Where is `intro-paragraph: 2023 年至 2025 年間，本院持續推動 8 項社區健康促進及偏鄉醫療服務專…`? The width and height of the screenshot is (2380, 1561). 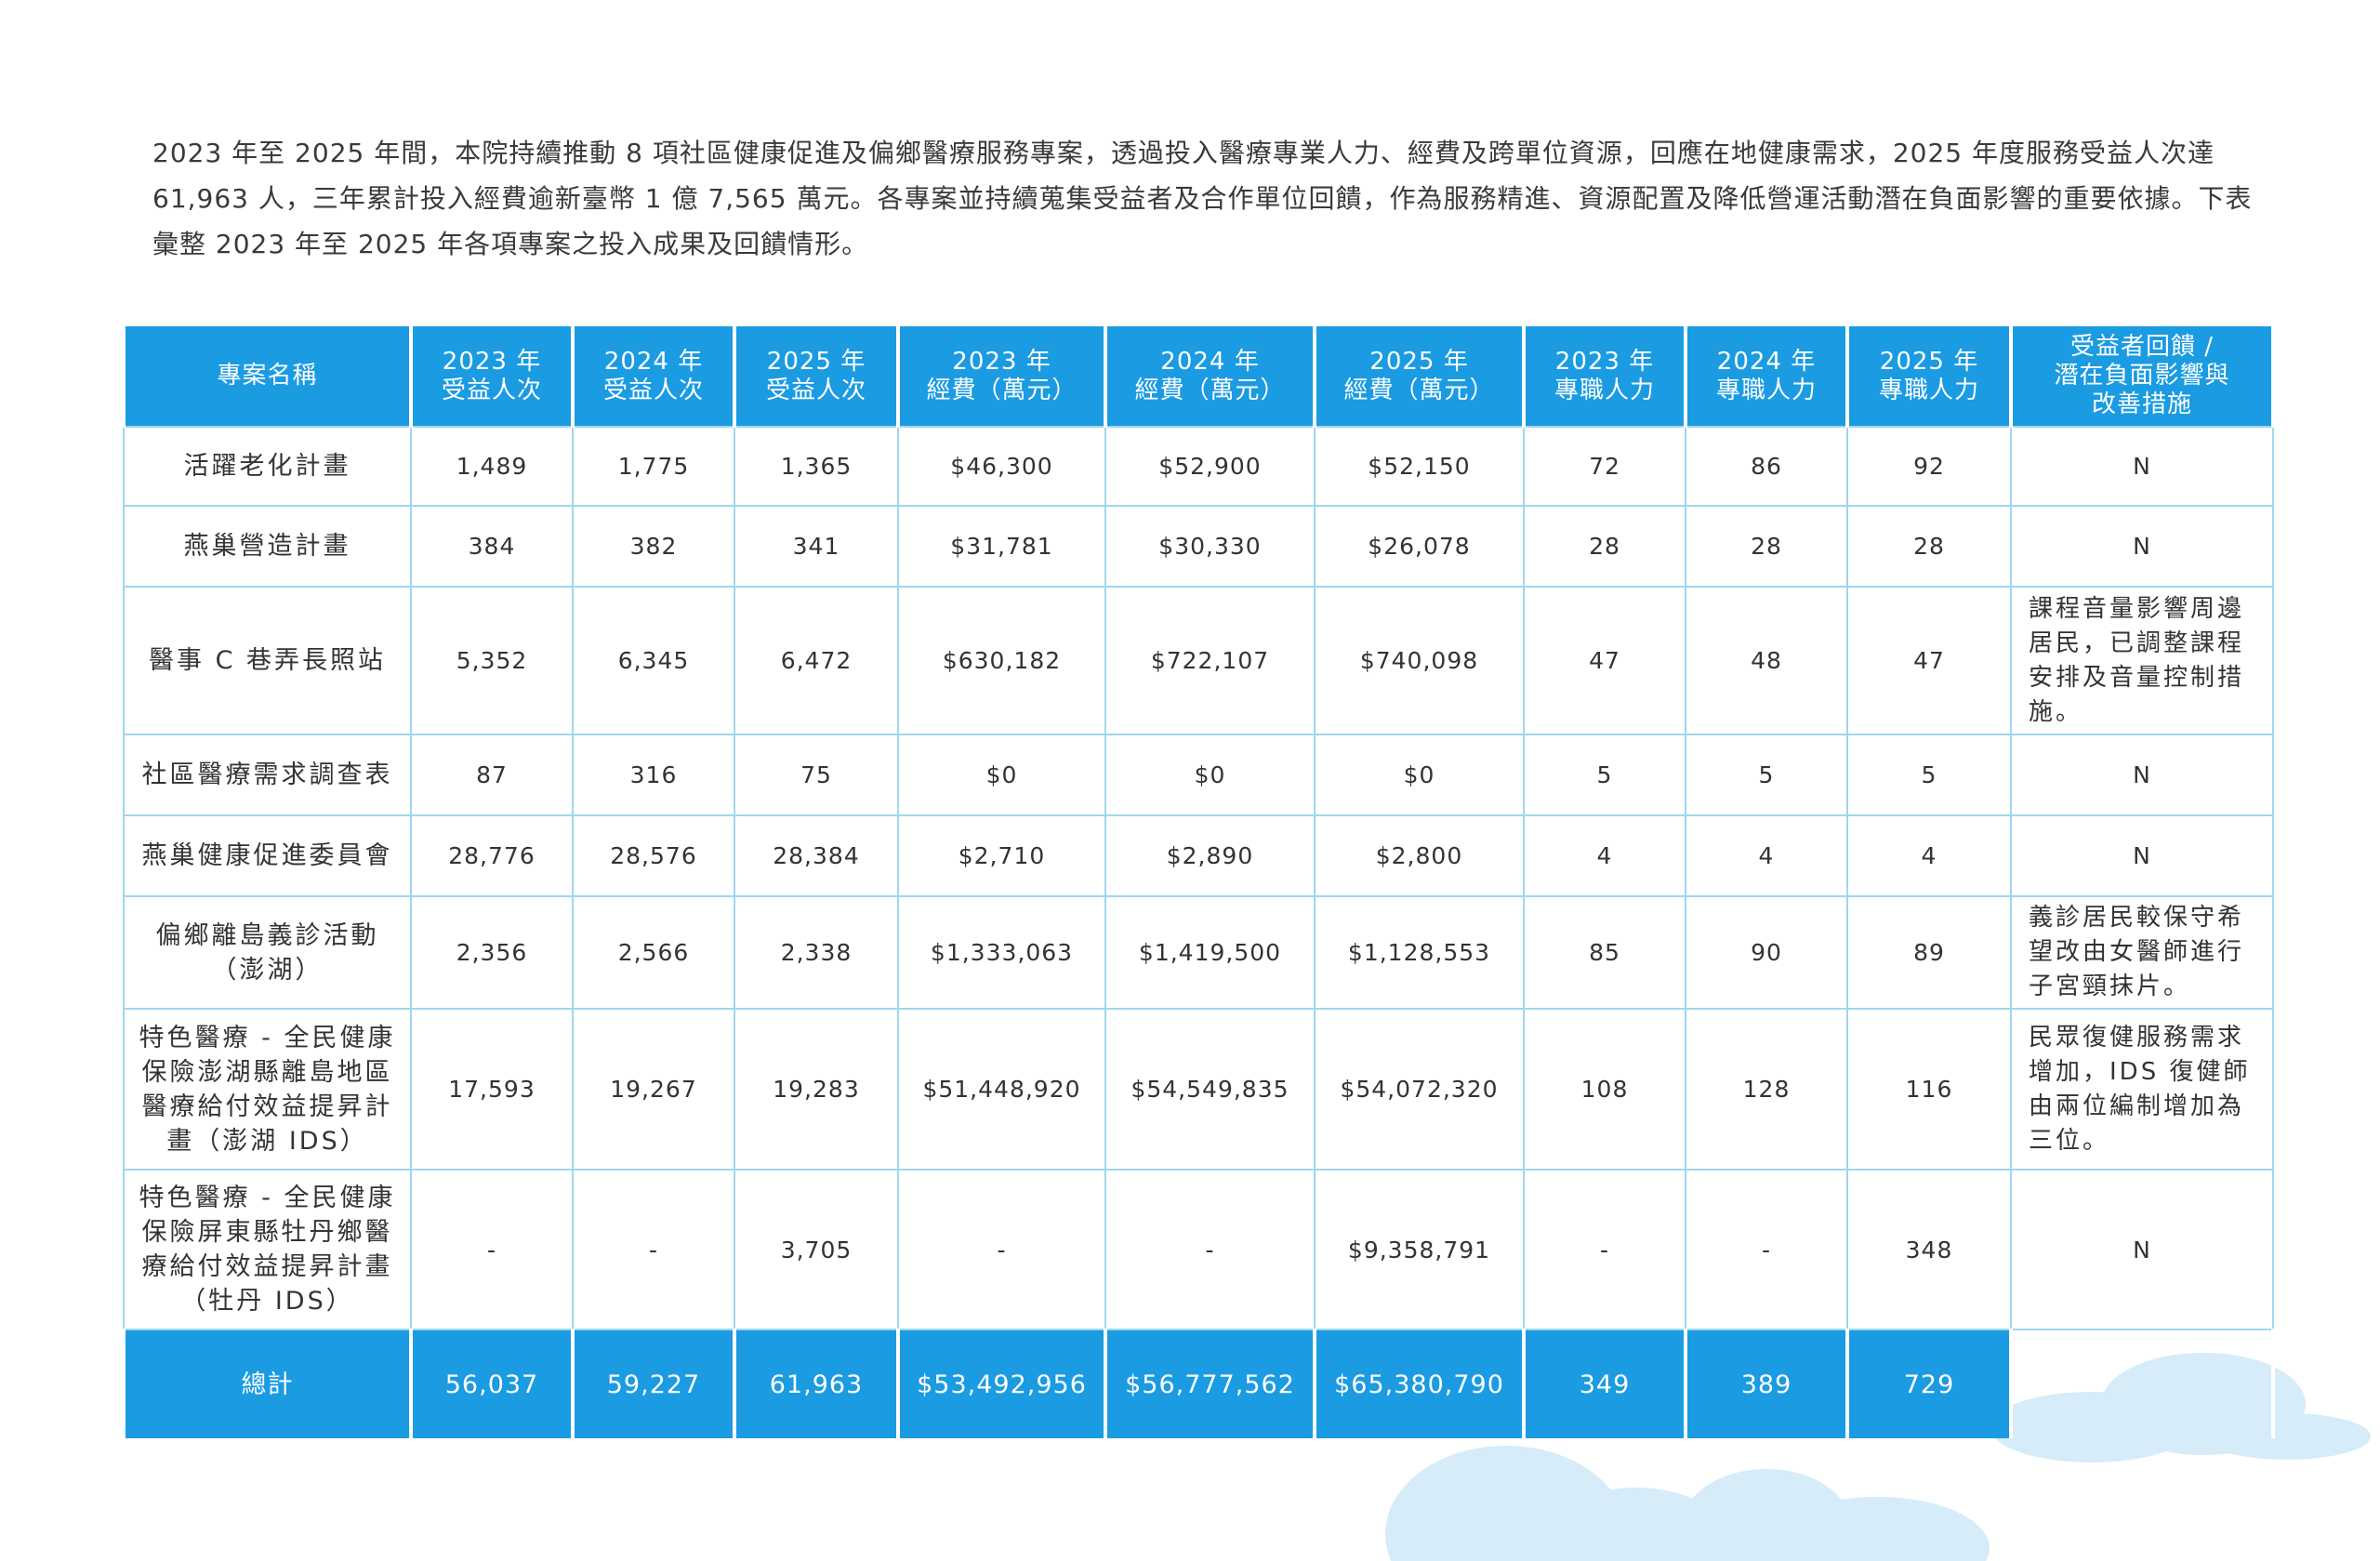
intro-paragraph: 2023 年至 2025 年間，本院持續推動 8 項社區健康促進及偏鄉醫療服務專… is located at coordinates (1202, 198).